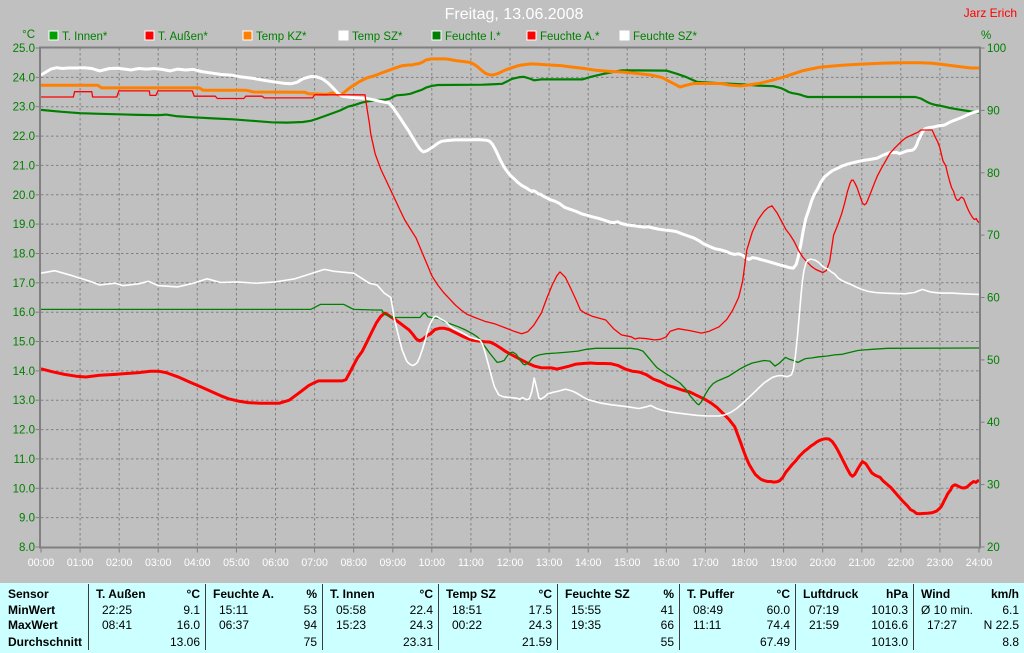  What do you see at coordinates (24, 401) in the screenshot?
I see `svg-text: 13.0` at bounding box center [24, 401].